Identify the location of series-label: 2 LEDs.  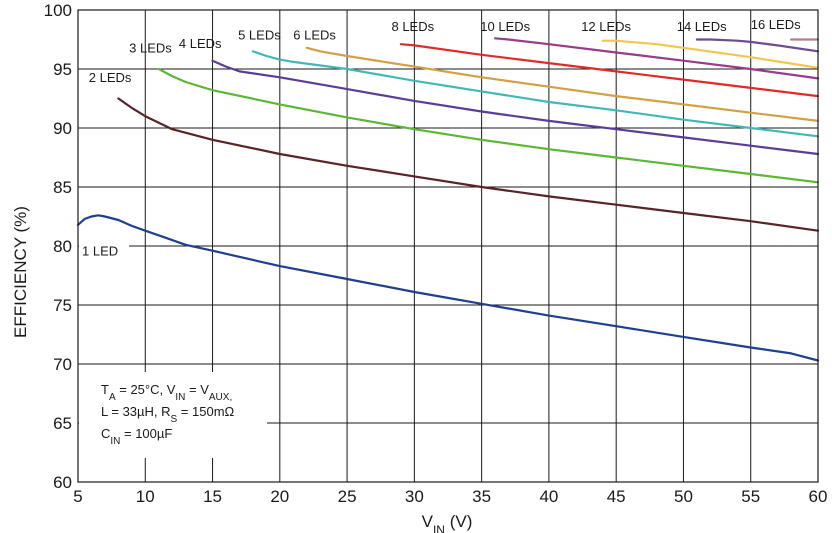
(110, 77).